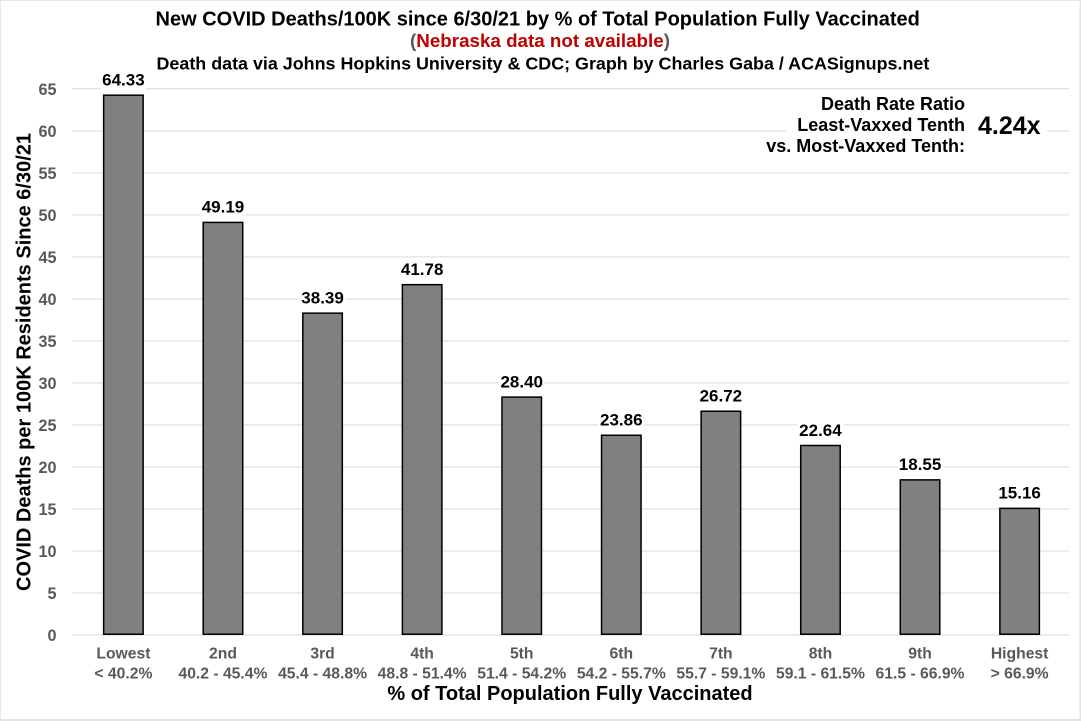 Image resolution: width=1081 pixels, height=721 pixels. What do you see at coordinates (521, 674) in the screenshot?
I see `svg-text: 51.4 - 54.2%` at bounding box center [521, 674].